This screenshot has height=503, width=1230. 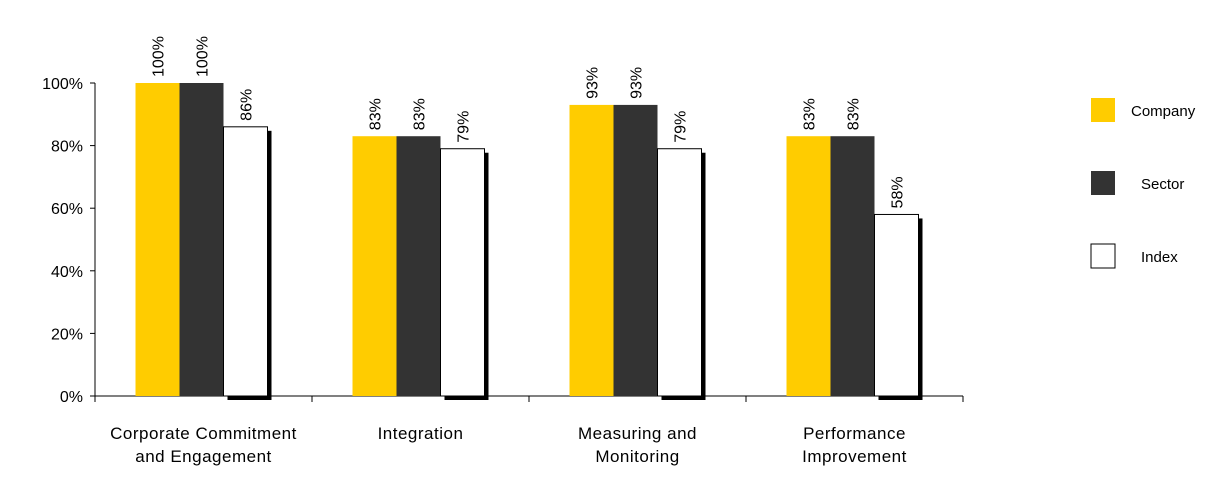 What do you see at coordinates (1159, 257) in the screenshot?
I see `legend-label: Index` at bounding box center [1159, 257].